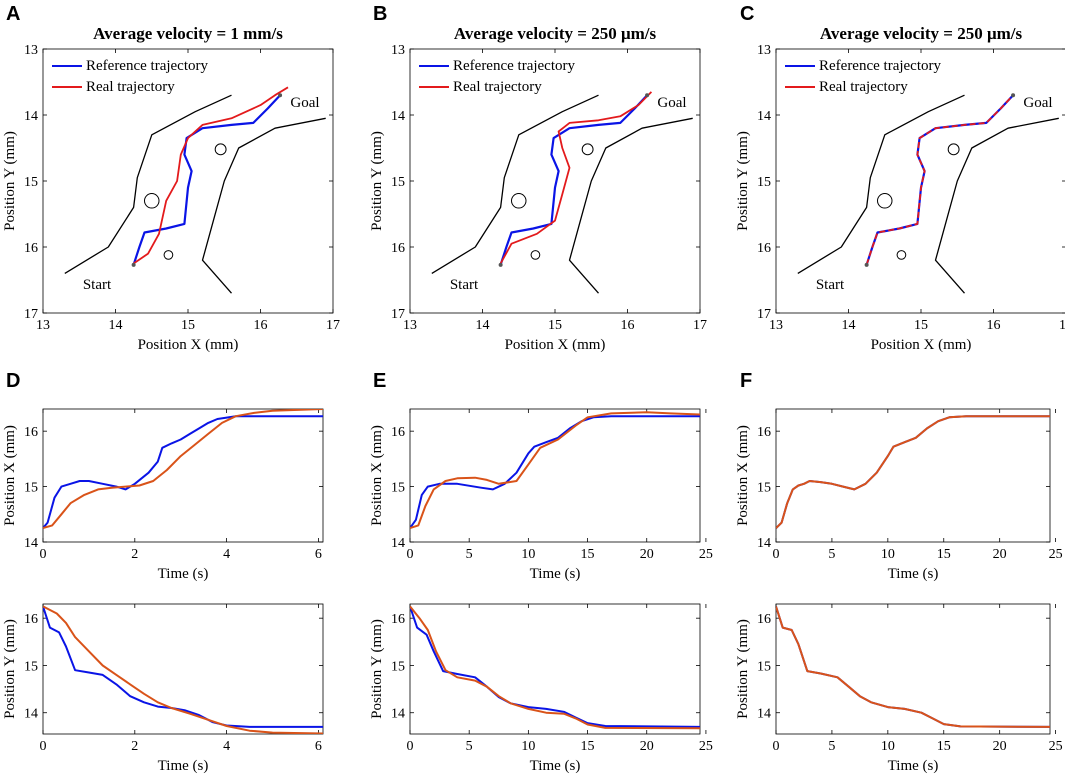 The height and width of the screenshot is (781, 1065). I want to click on panel-label: F, so click(746, 381).